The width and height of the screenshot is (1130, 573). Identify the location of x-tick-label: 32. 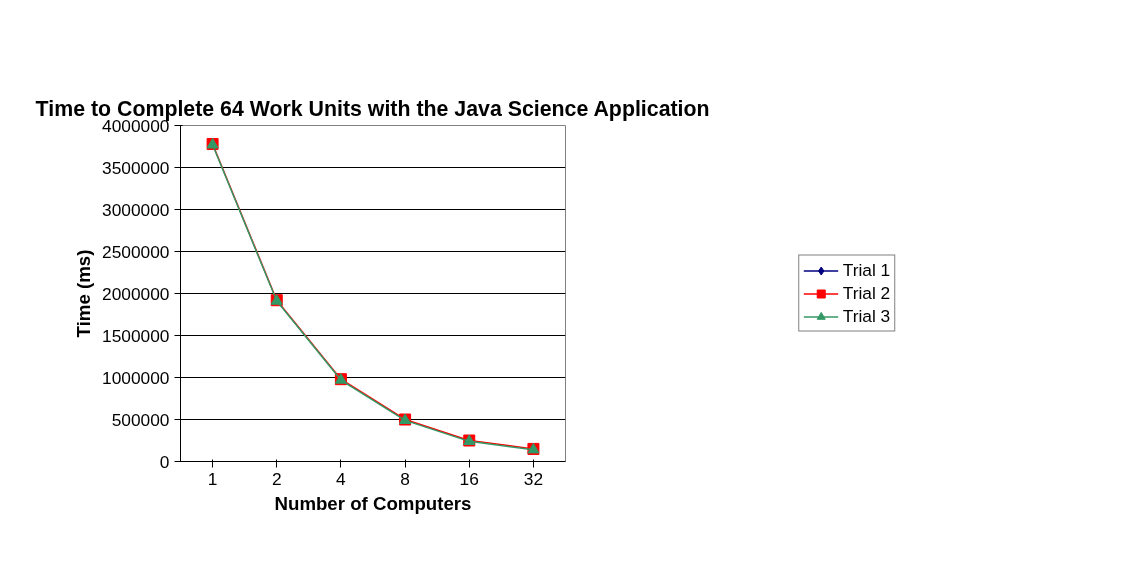
(533, 478).